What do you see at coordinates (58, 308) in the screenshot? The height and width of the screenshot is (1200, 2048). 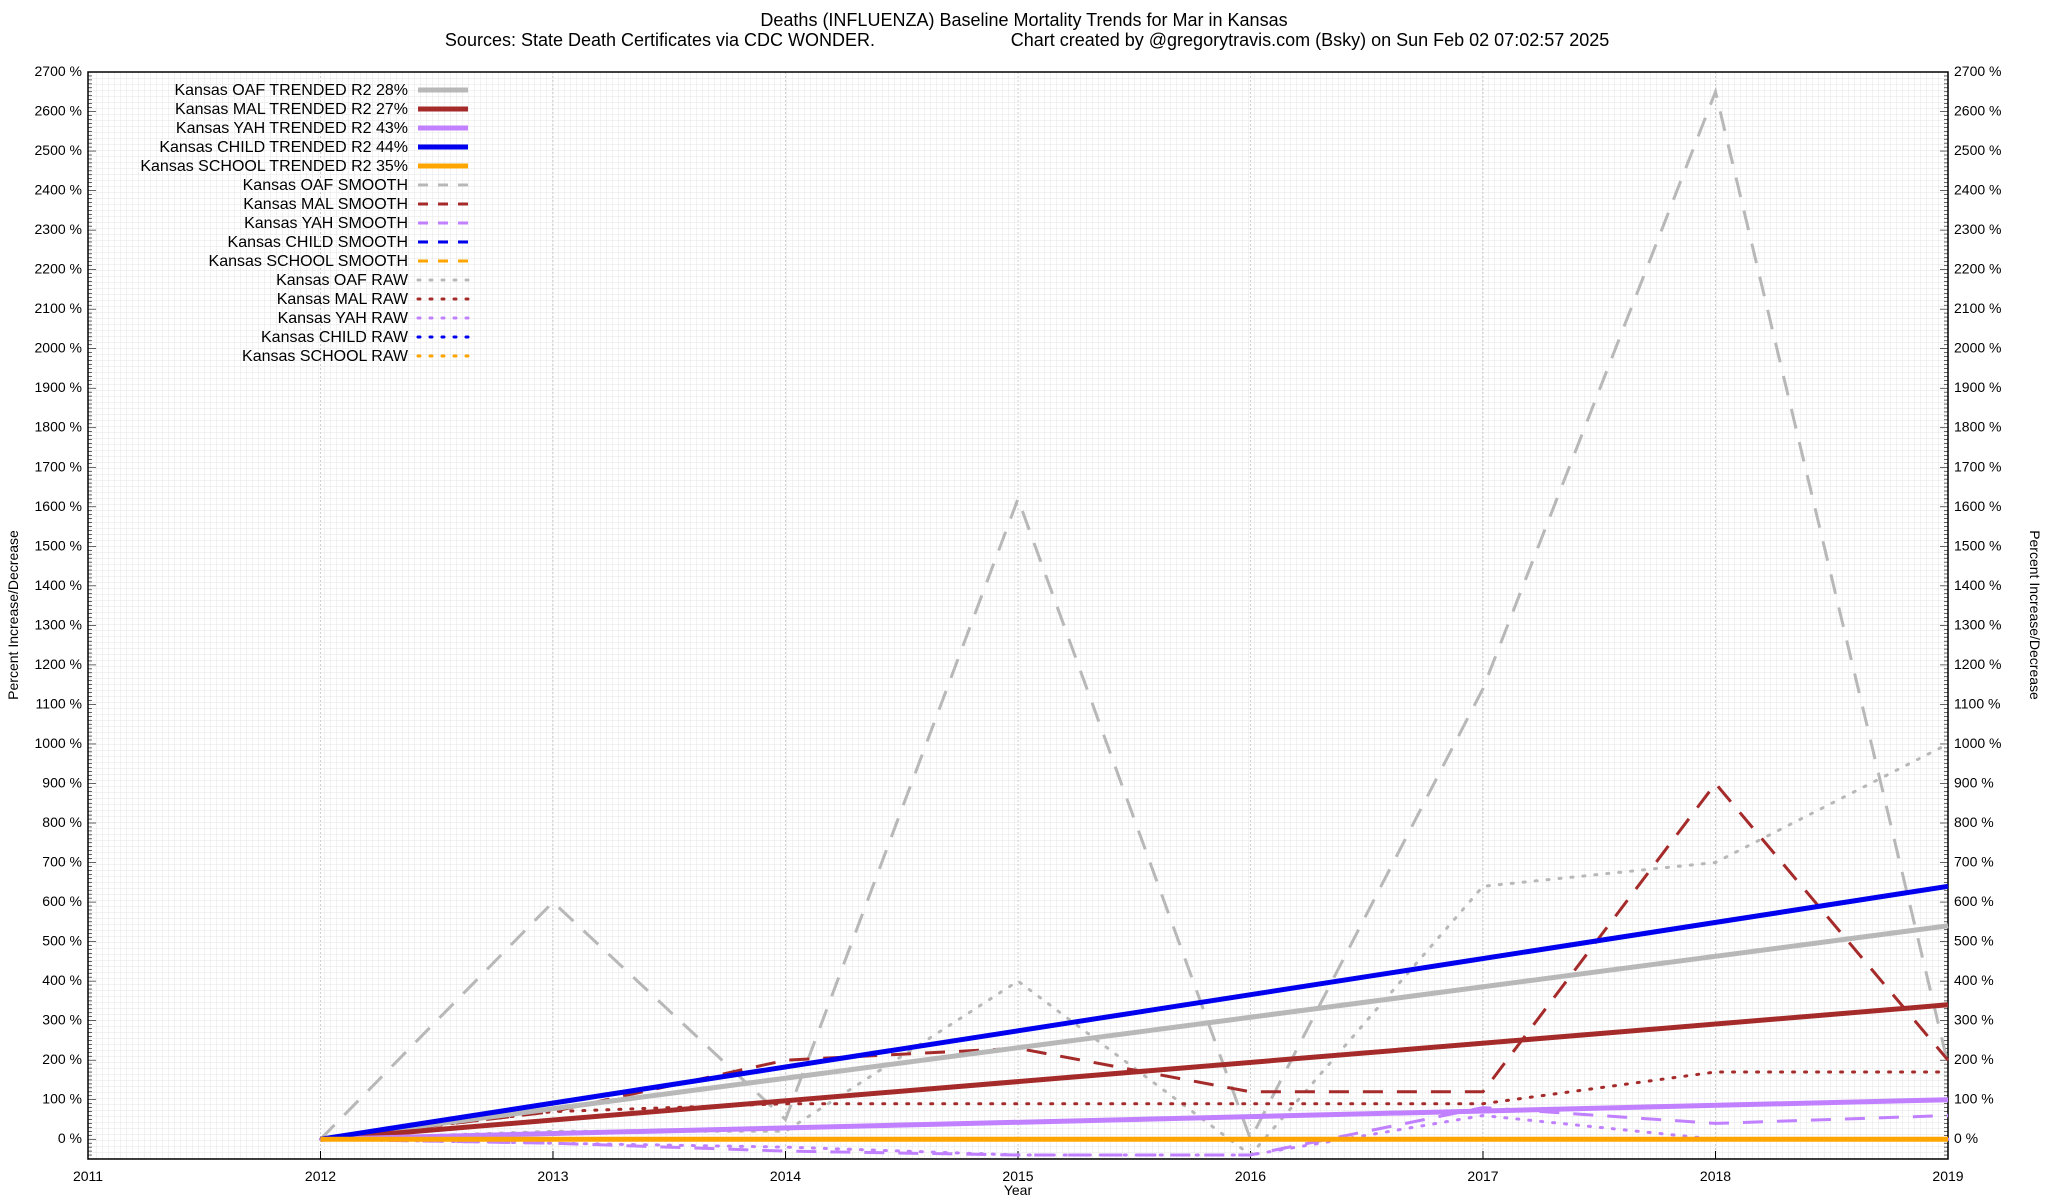 I see `y-tick-label-left: 2100 %` at bounding box center [58, 308].